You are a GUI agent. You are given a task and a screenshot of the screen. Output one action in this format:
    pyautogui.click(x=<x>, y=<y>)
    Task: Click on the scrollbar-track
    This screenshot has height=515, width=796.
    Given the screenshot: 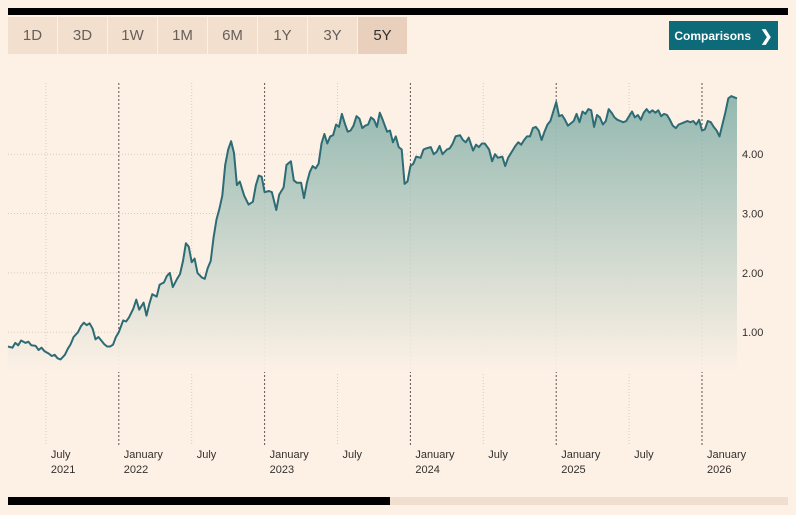 What is the action you would take?
    pyautogui.click(x=398, y=501)
    